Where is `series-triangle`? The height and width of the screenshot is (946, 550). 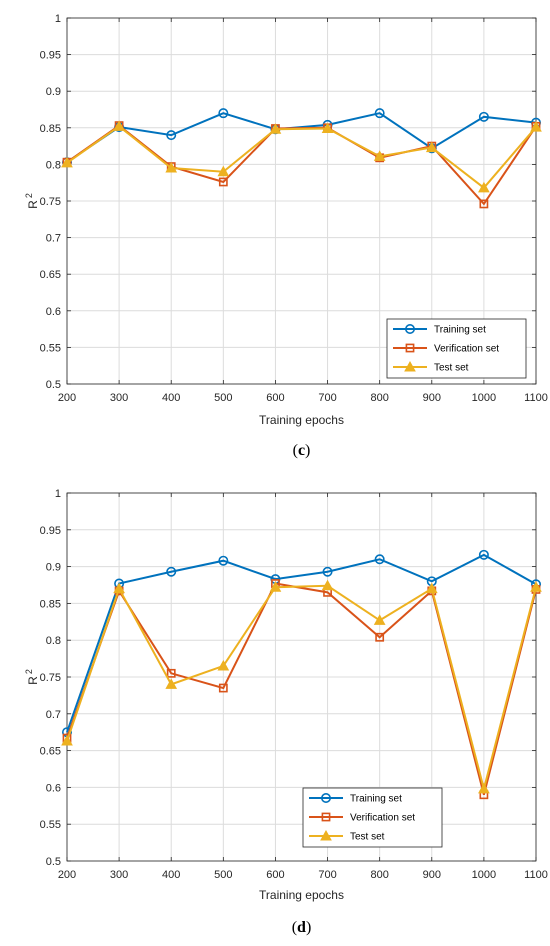
series-triangle is located at coordinates (301, 156).